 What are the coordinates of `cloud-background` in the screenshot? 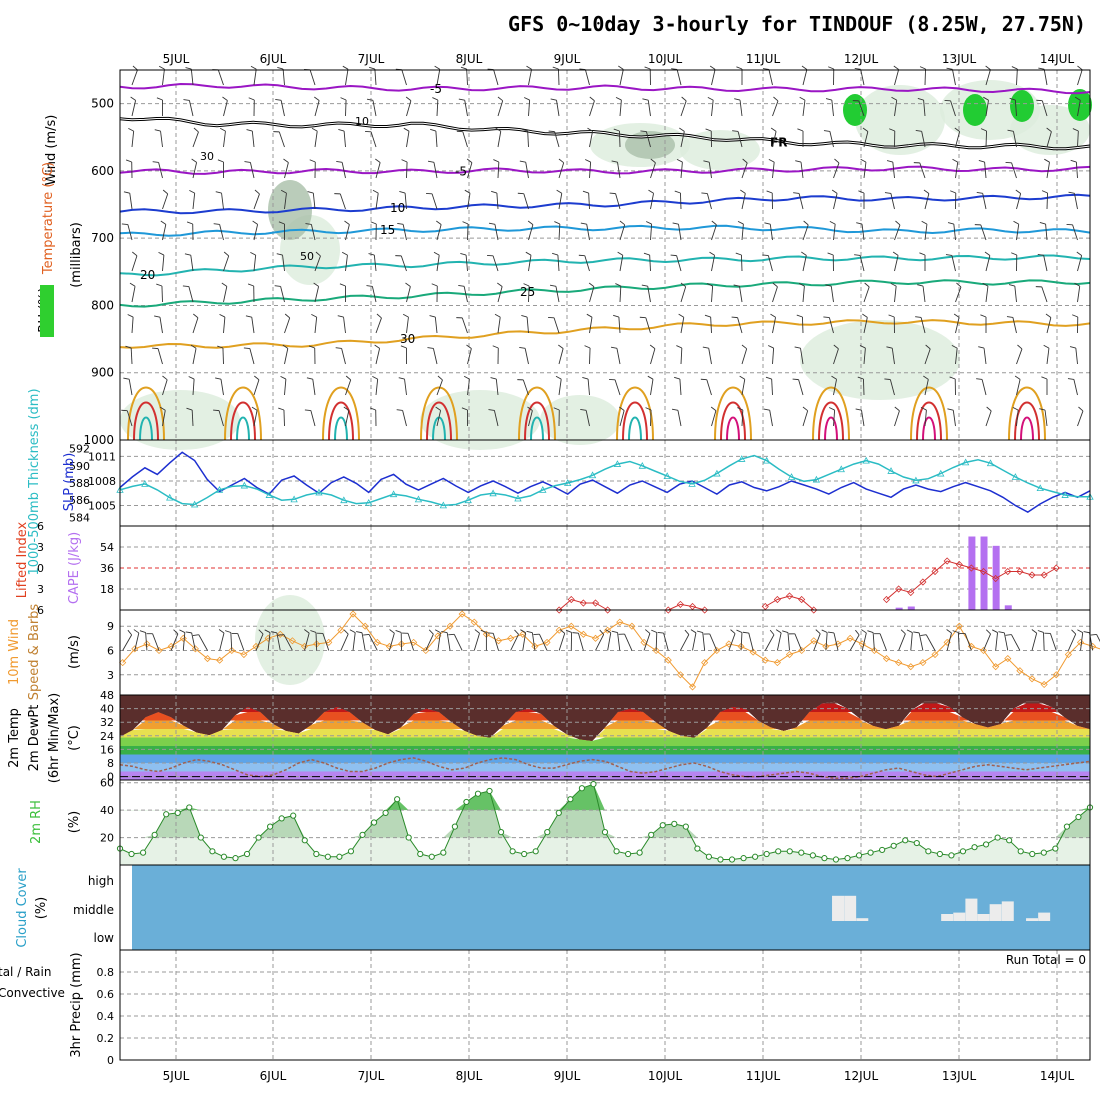 It's located at (611, 907).